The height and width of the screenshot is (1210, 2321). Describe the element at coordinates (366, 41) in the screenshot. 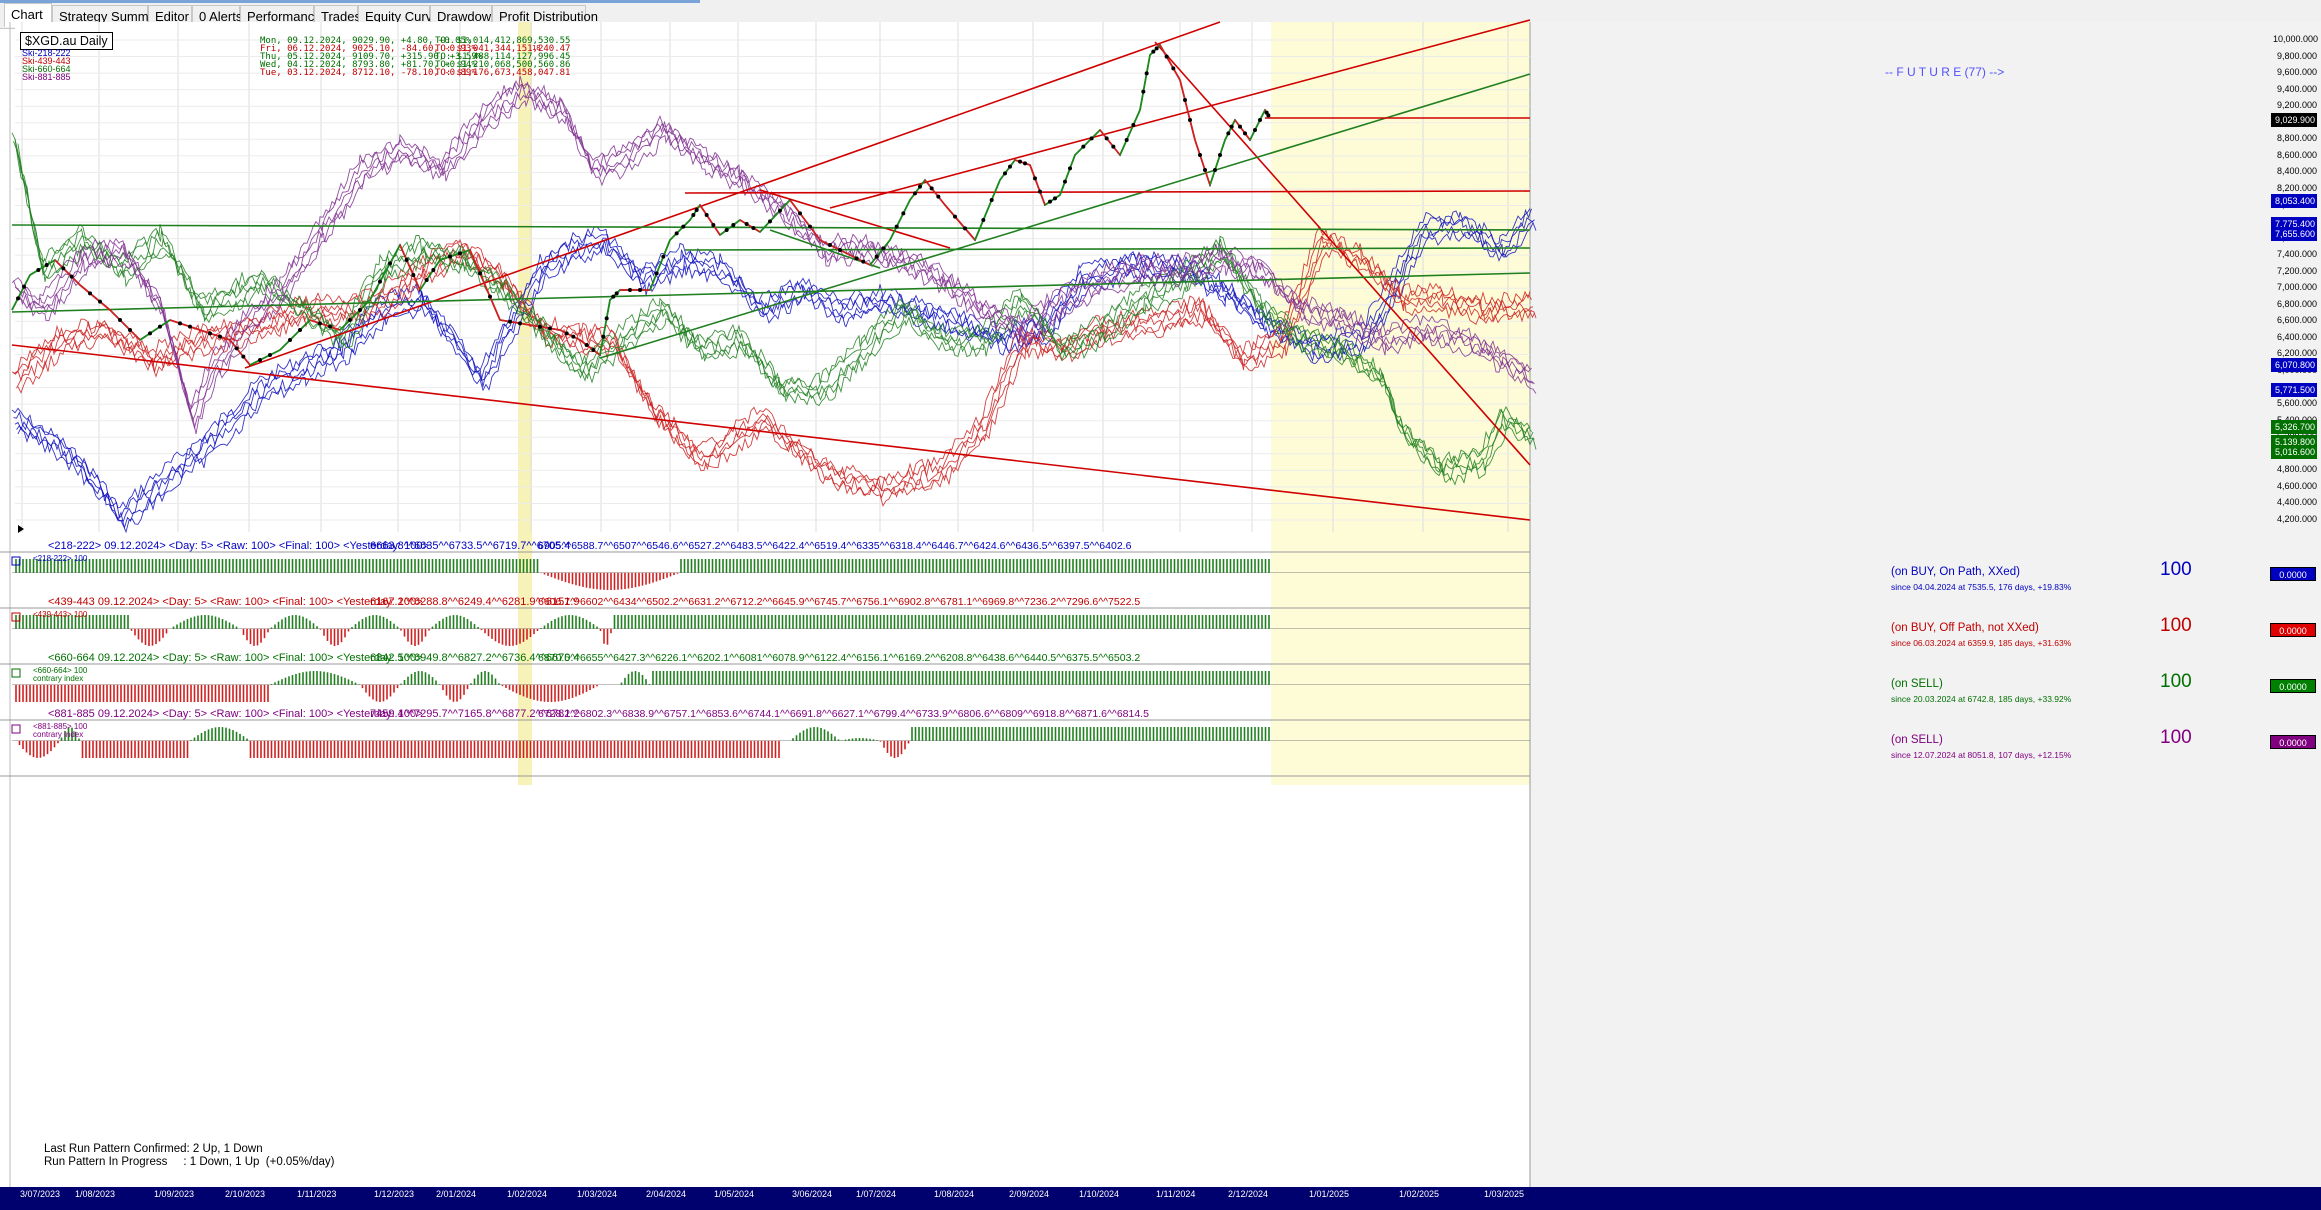

I see `header-row: Mon, 09.12.2024, 9029.90, +4.80, +0.05%` at that location.